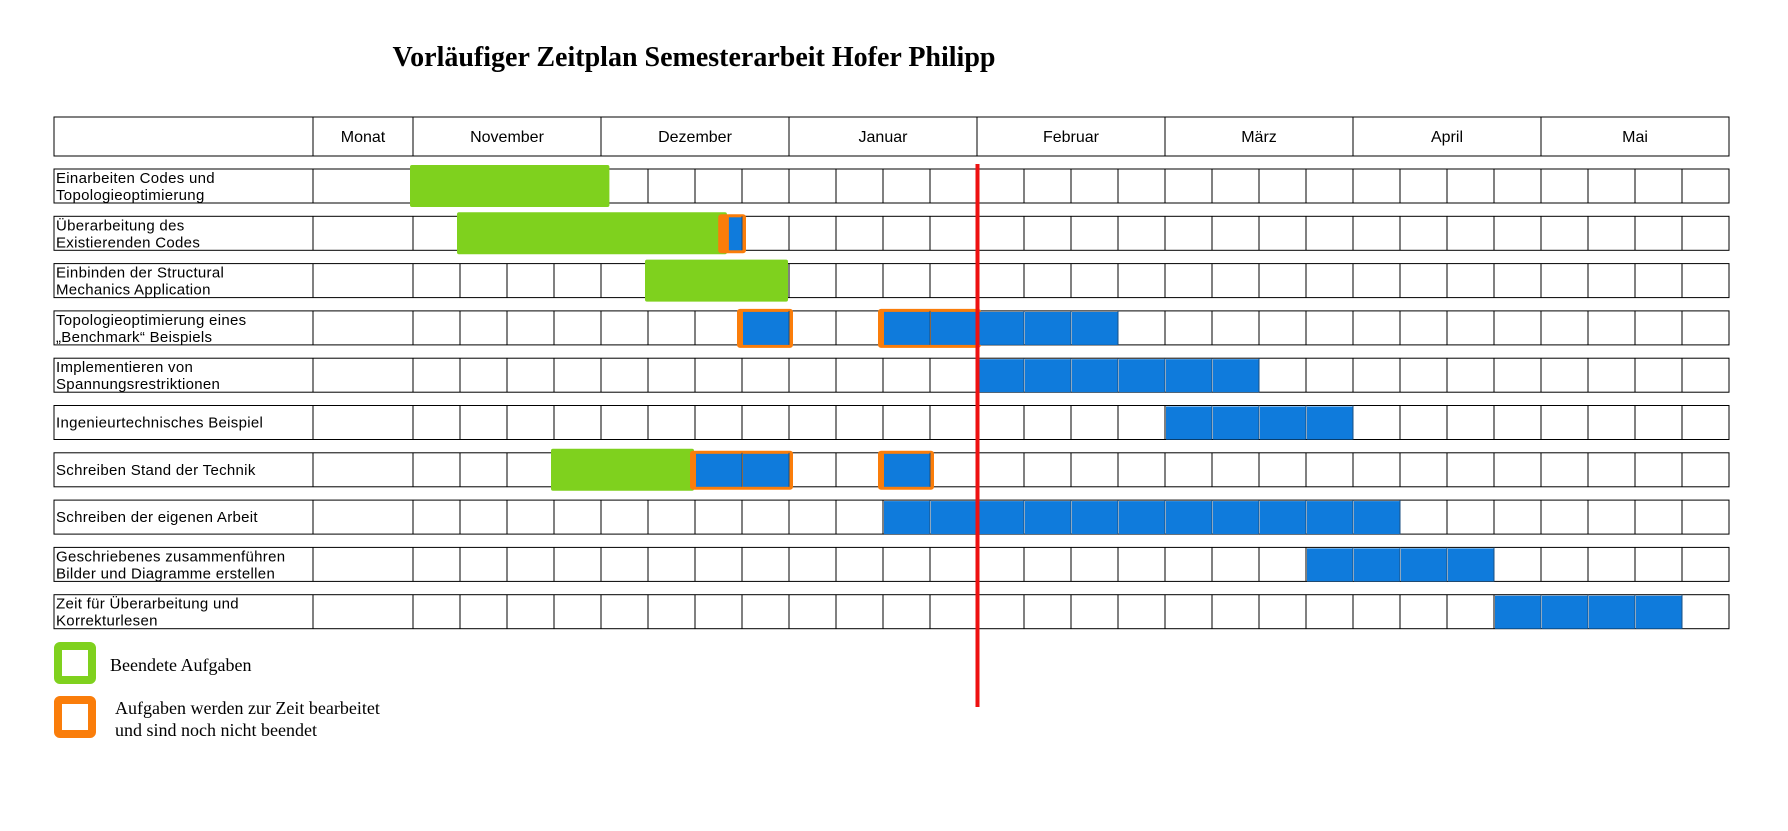 The width and height of the screenshot is (1788, 831). Describe the element at coordinates (180, 665) in the screenshot. I see `legend-label: Beendete Aufgaben` at that location.